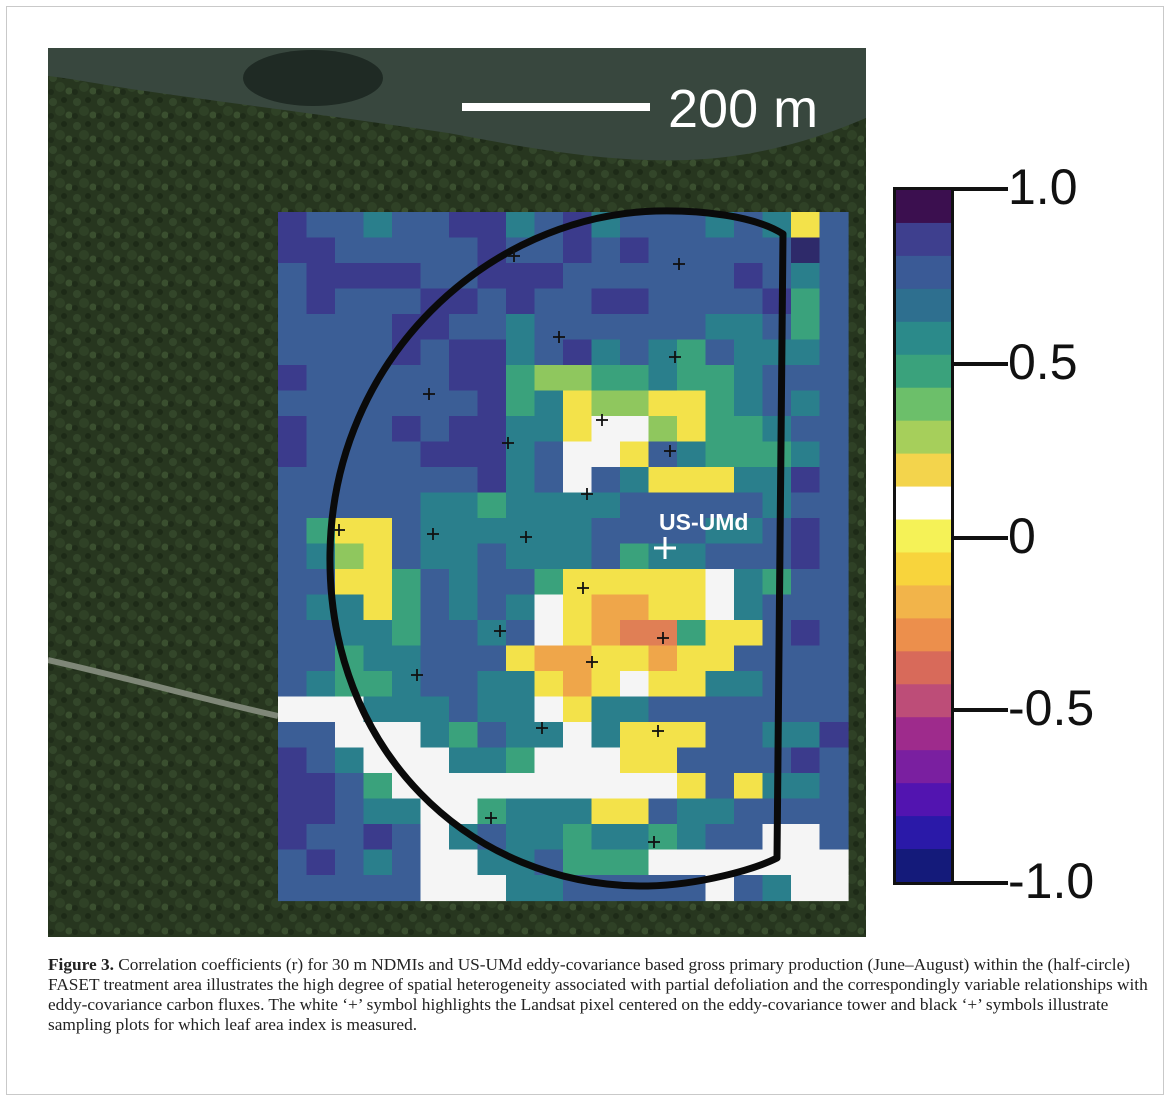 This screenshot has width=1170, height=1101. Describe the element at coordinates (1051, 881) in the screenshot. I see `colorbar-label-min: -1.0` at that location.